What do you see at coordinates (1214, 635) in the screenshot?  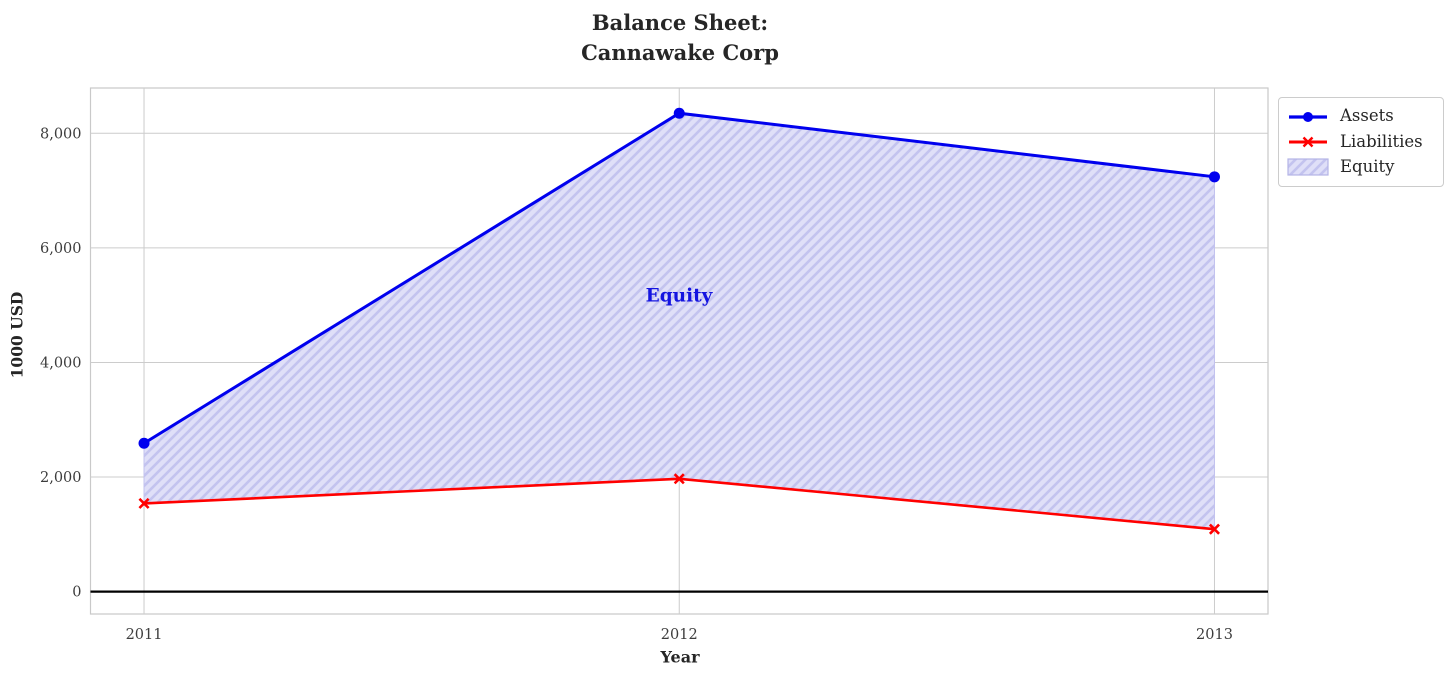 I see `x-tick-label: 2013` at bounding box center [1214, 635].